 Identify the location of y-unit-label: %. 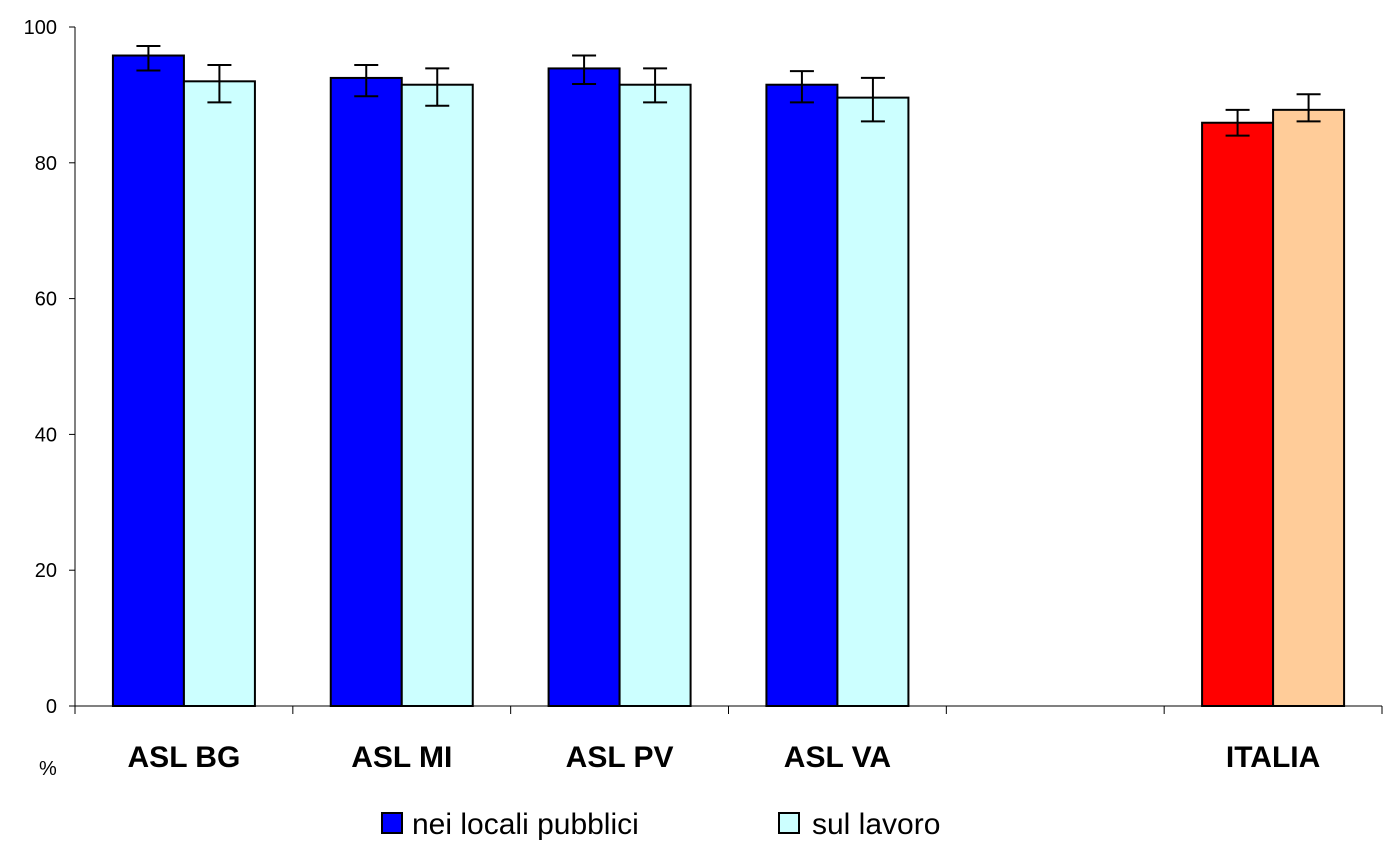
(48, 769).